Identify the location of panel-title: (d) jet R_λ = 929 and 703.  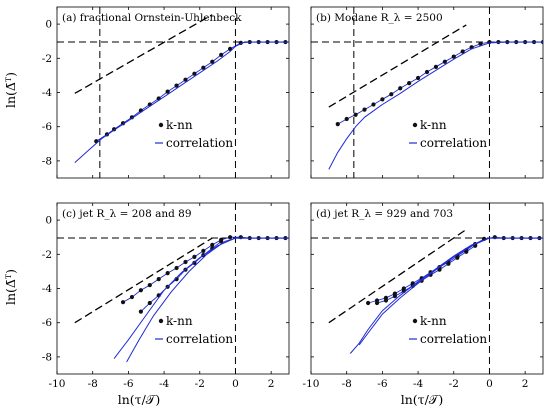
(384, 214).